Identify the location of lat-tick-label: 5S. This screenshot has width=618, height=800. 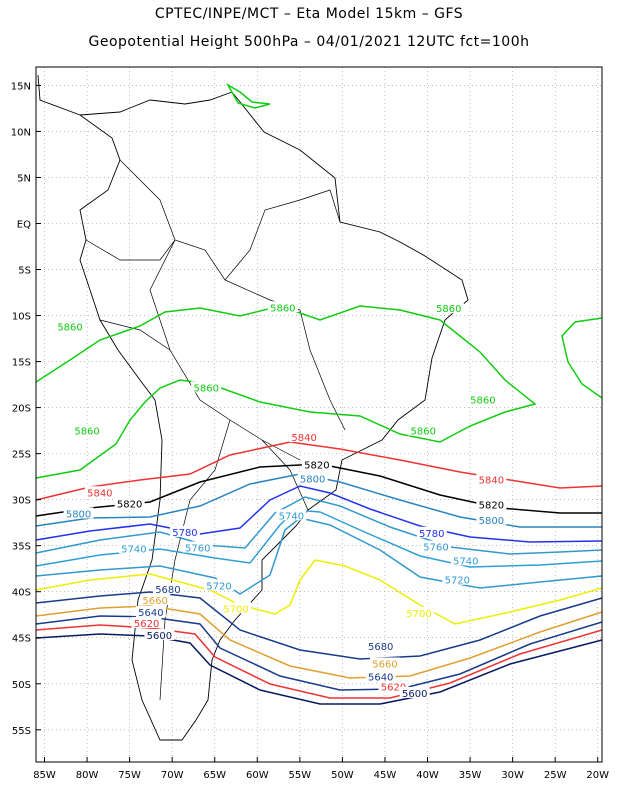
(24, 271).